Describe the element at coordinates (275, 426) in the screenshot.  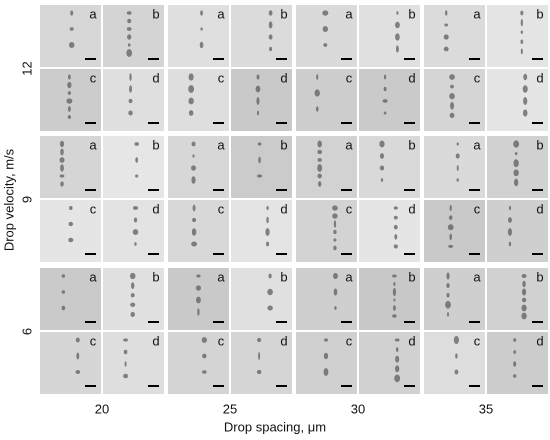
I see `x-axis-label: Drop spacing, μm` at that location.